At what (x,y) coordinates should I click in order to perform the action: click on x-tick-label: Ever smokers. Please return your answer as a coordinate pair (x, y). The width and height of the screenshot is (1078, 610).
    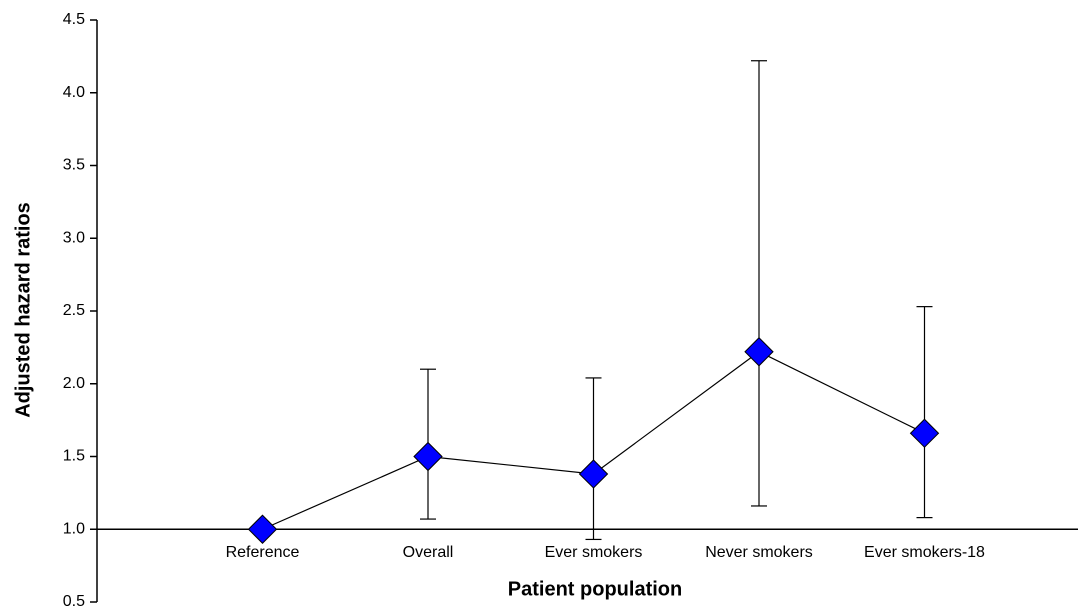
    Looking at the image, I should click on (594, 552).